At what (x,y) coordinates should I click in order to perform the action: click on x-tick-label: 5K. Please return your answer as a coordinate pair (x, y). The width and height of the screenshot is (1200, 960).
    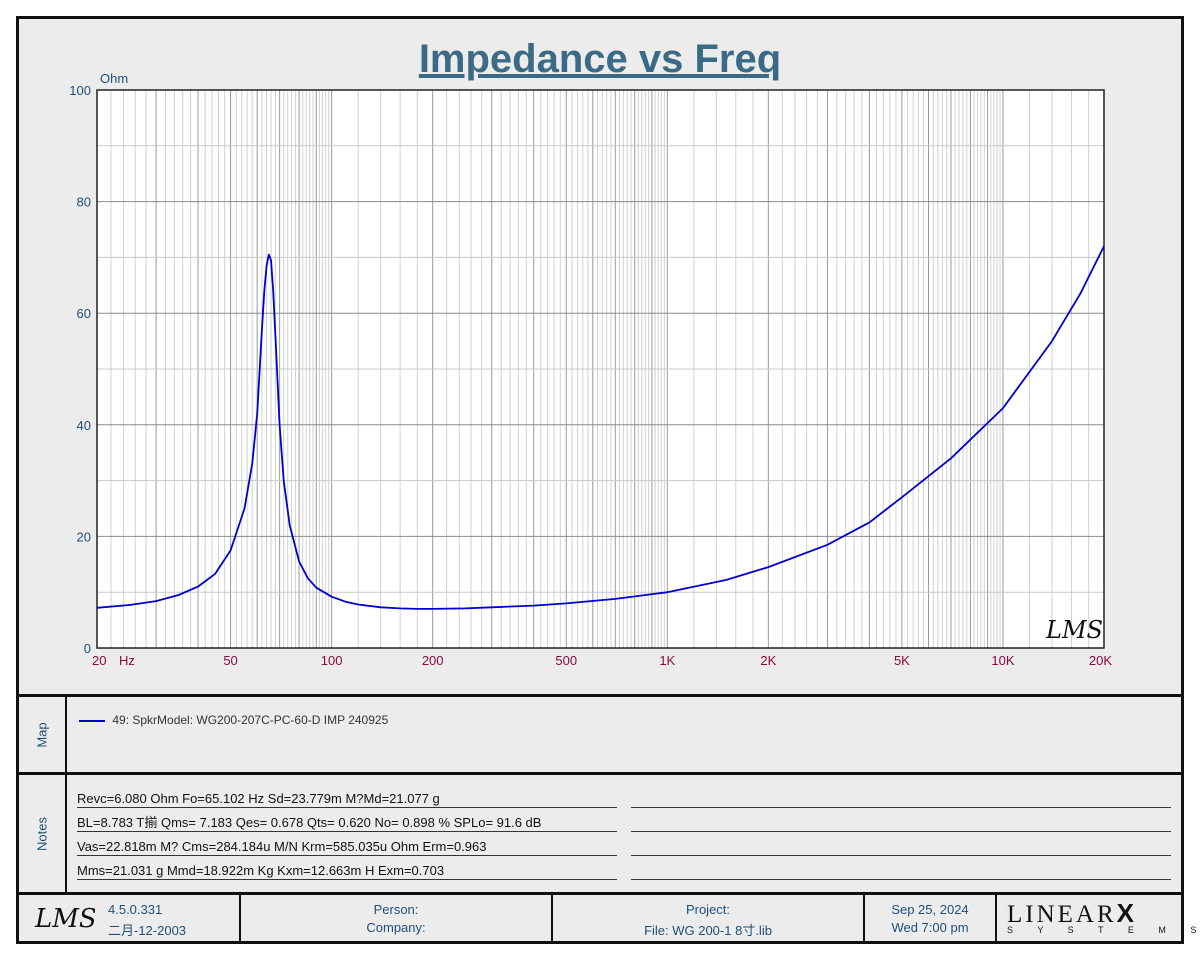
    Looking at the image, I should click on (902, 660).